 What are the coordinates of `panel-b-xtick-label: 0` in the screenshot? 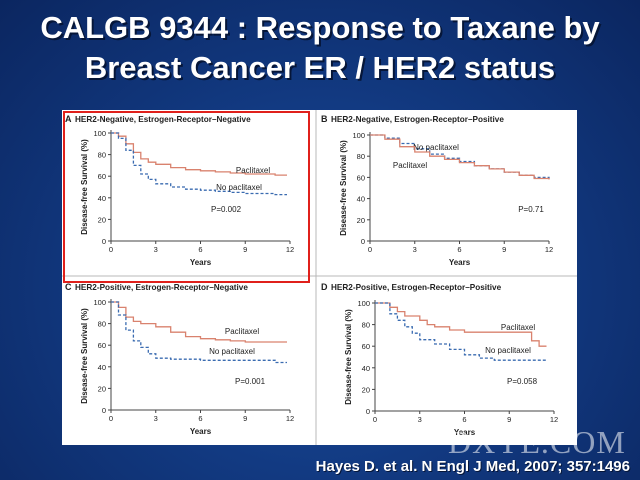 It's located at (370, 249).